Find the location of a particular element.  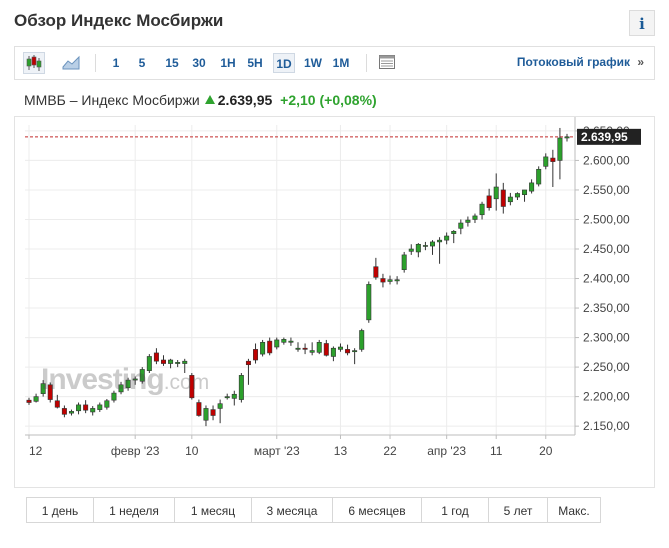

x-tick-label: февр '23 is located at coordinates (135, 451).